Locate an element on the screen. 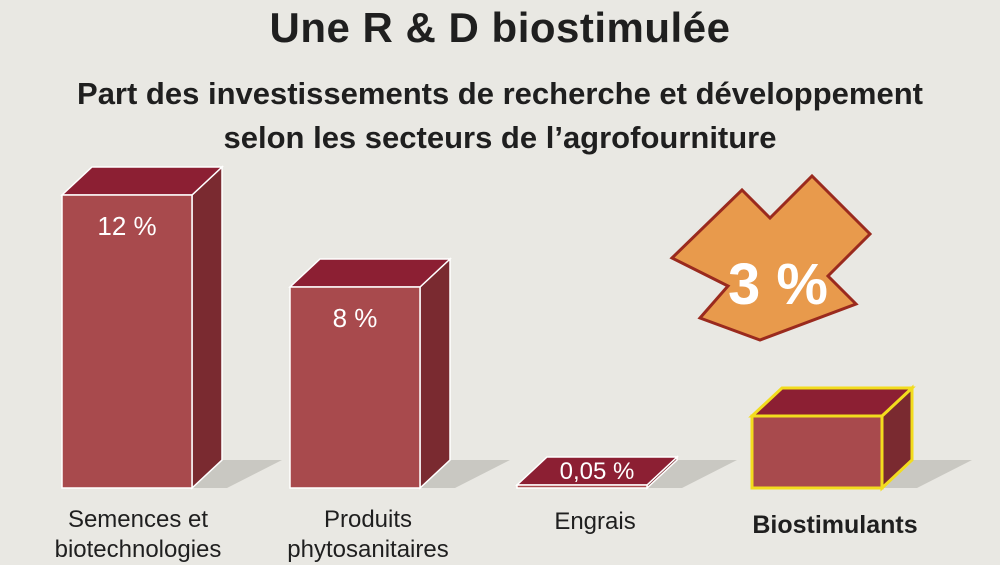  category-label-engrais: Engrais is located at coordinates (595, 521).